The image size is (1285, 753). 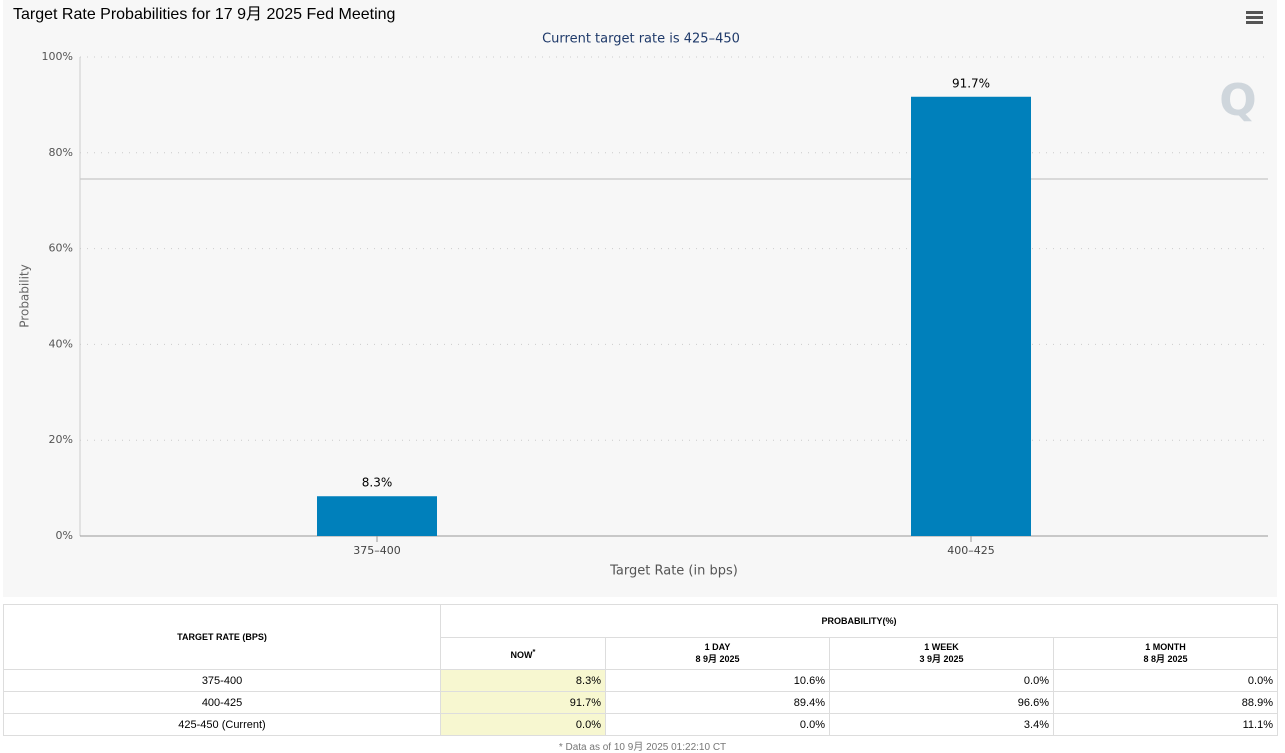 I want to click on chart-subtitle: Current target rate is 425–450, so click(x=641, y=39).